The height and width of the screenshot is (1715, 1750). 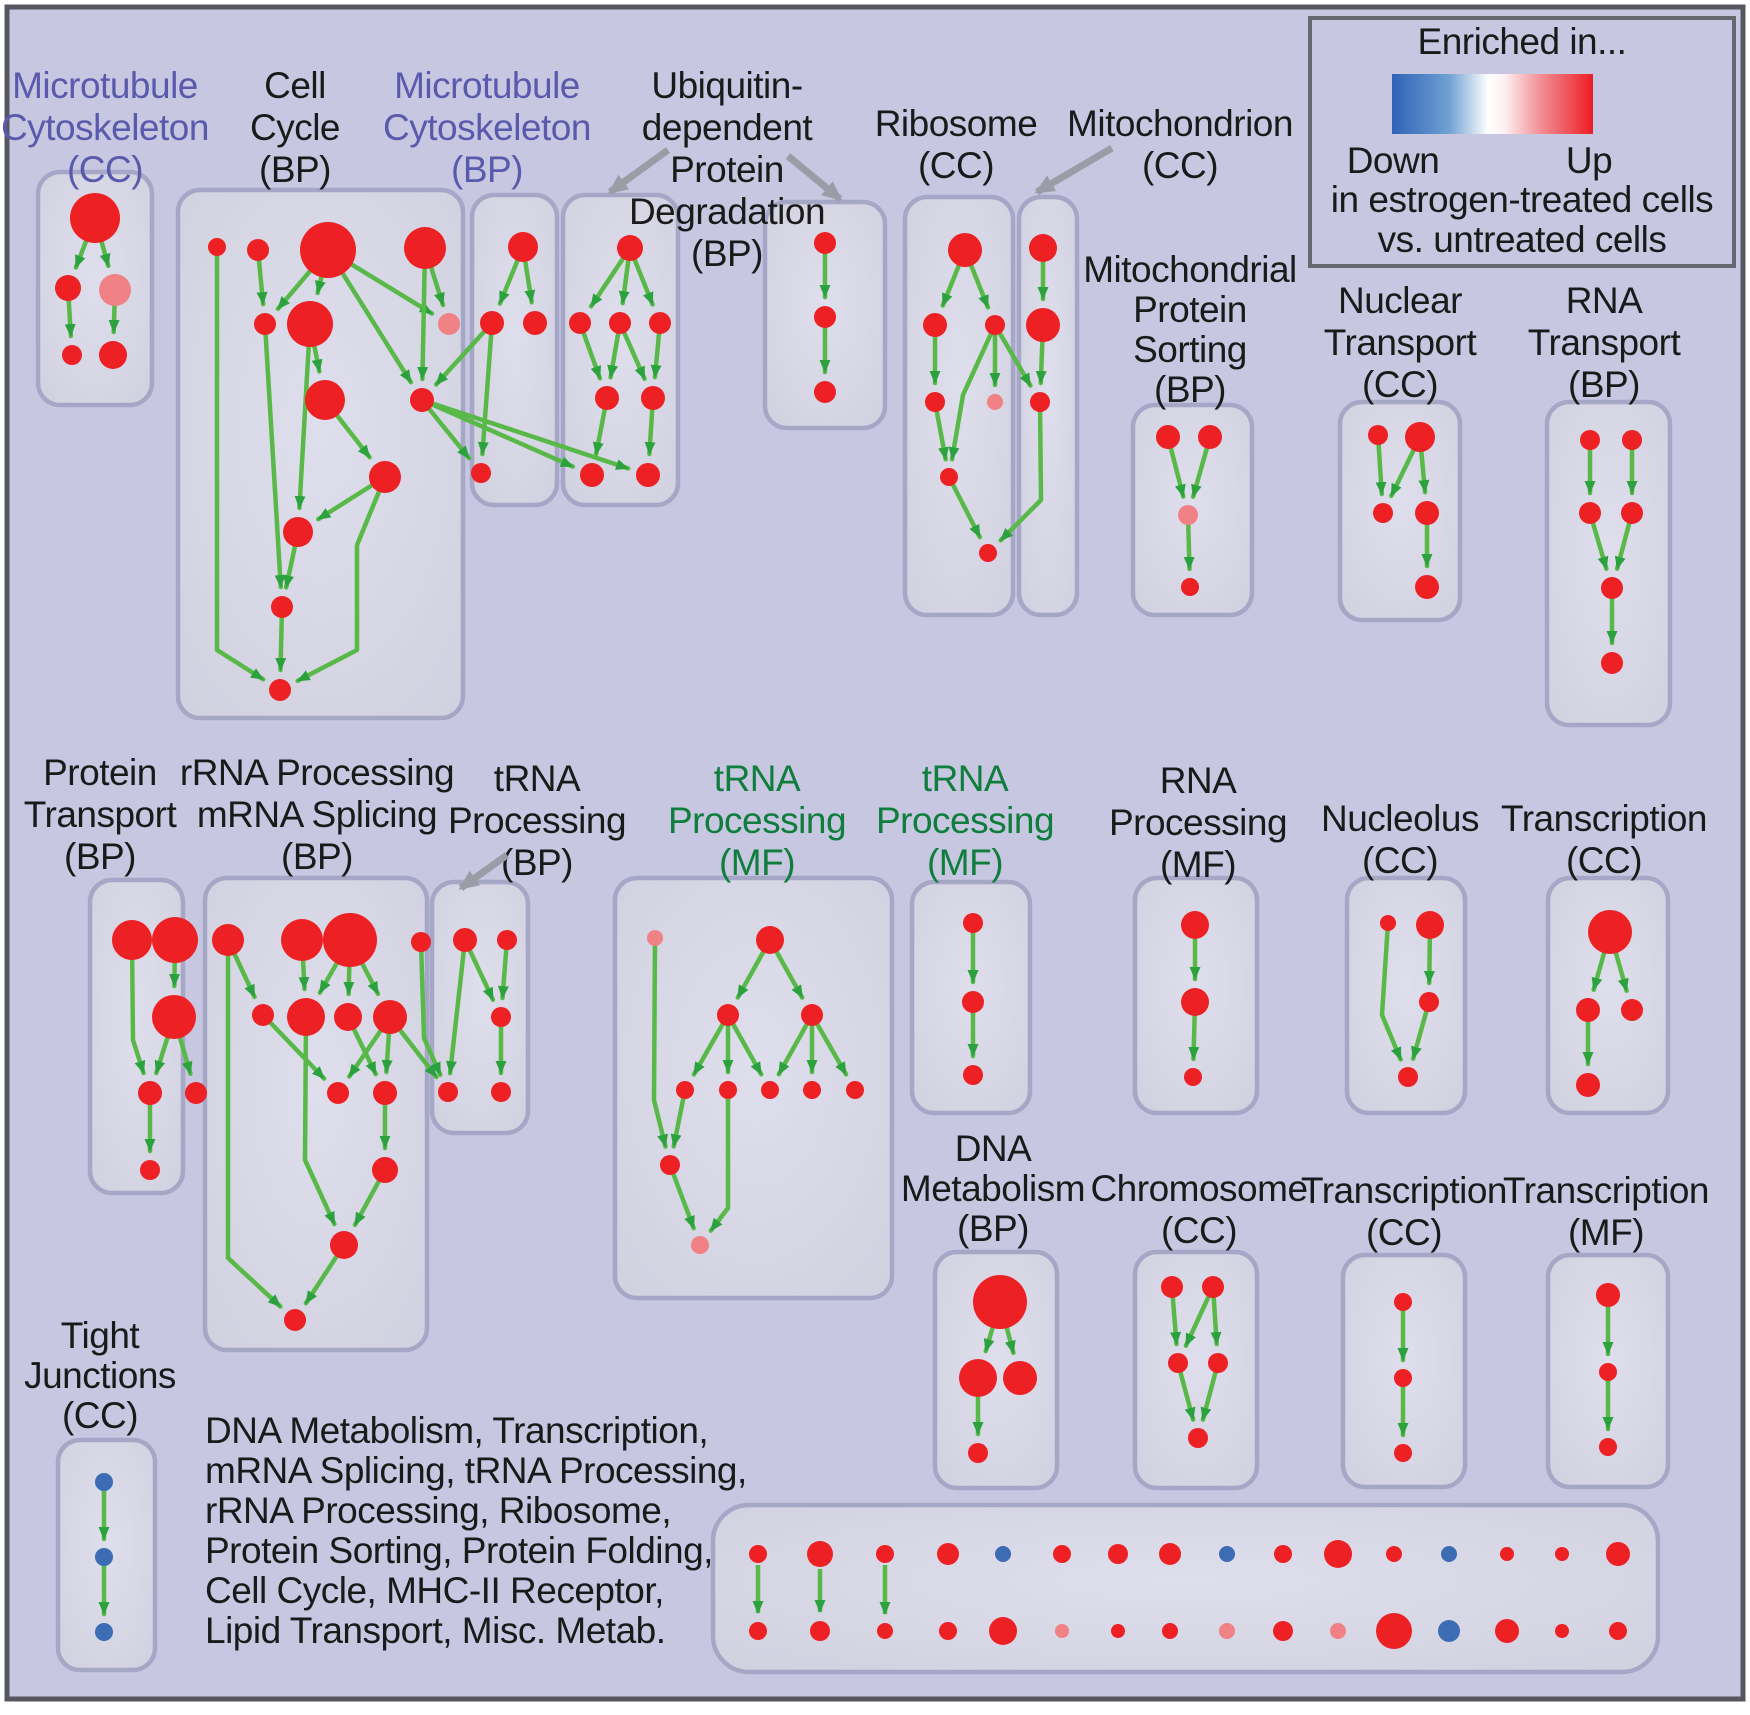 I want to click on cell-cycle-bp-node-H, so click(x=325, y=400).